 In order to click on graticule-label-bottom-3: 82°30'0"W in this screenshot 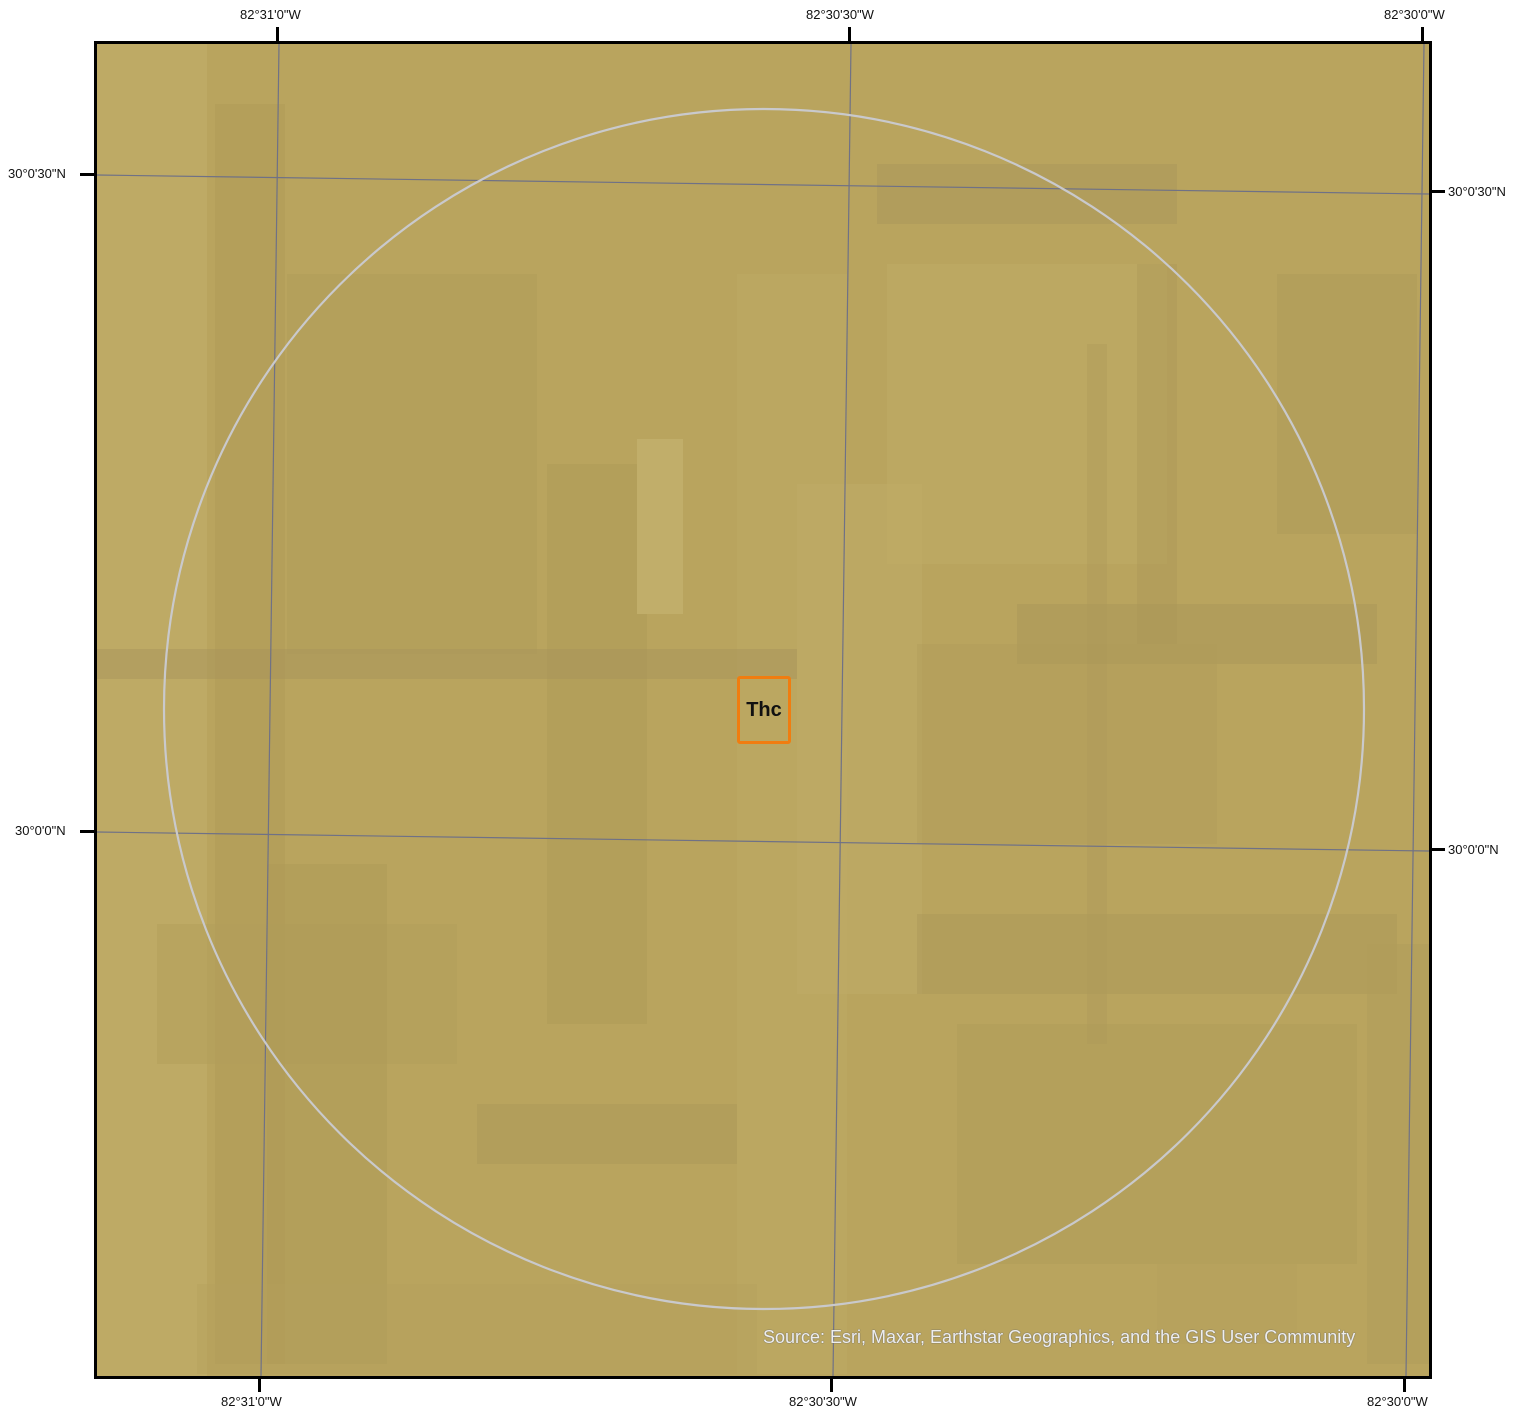, I will do `click(1397, 1401)`.